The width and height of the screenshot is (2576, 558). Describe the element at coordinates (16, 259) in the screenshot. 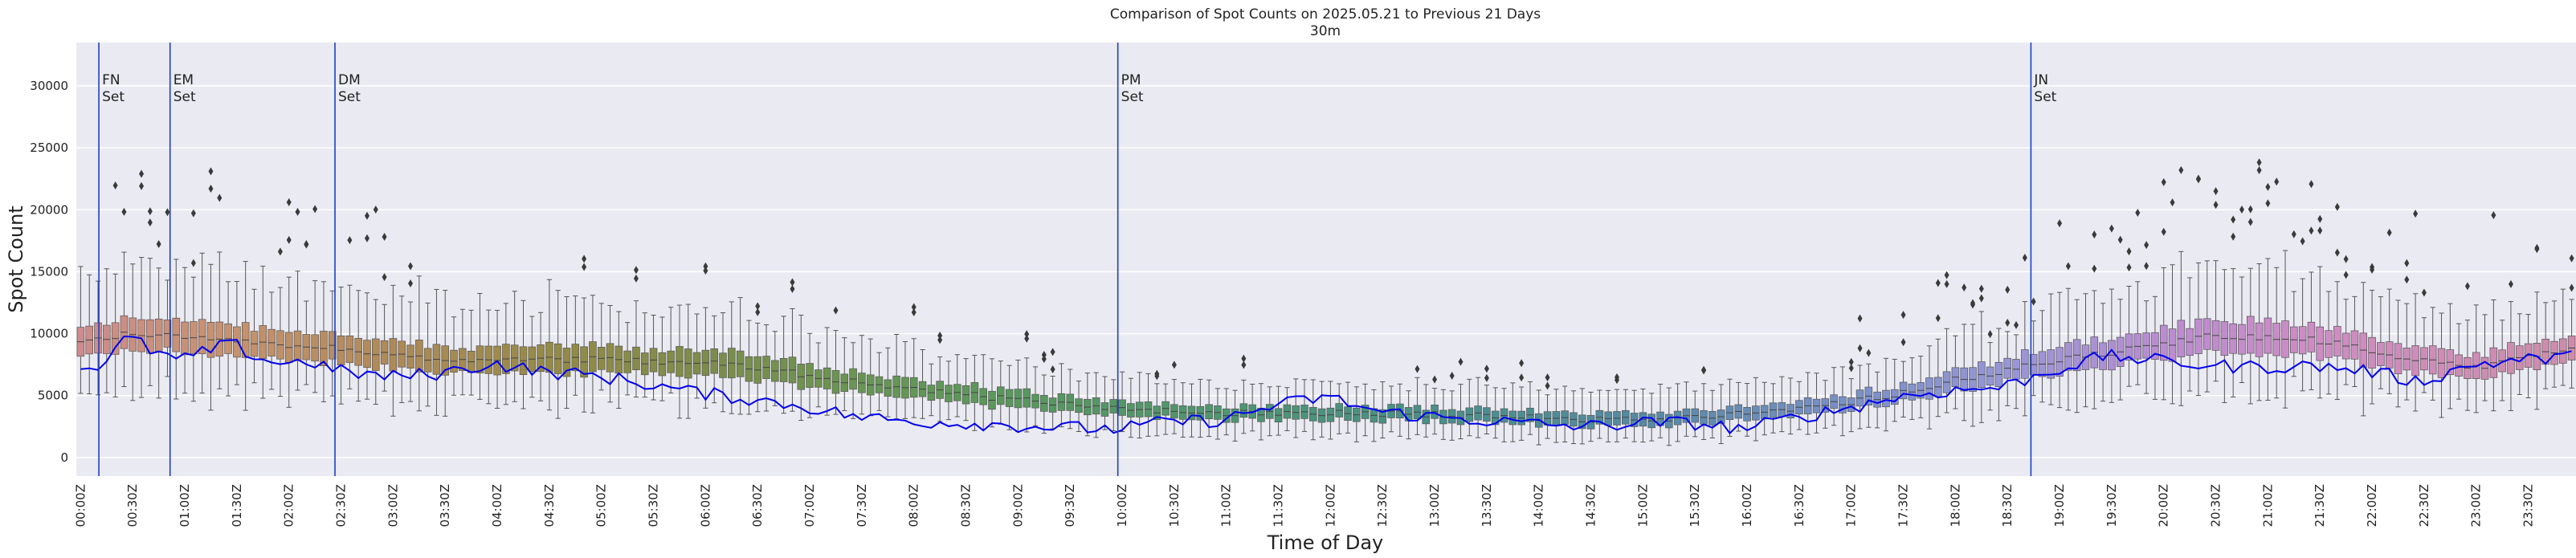

I see `y-axis-title: Spot Count` at that location.